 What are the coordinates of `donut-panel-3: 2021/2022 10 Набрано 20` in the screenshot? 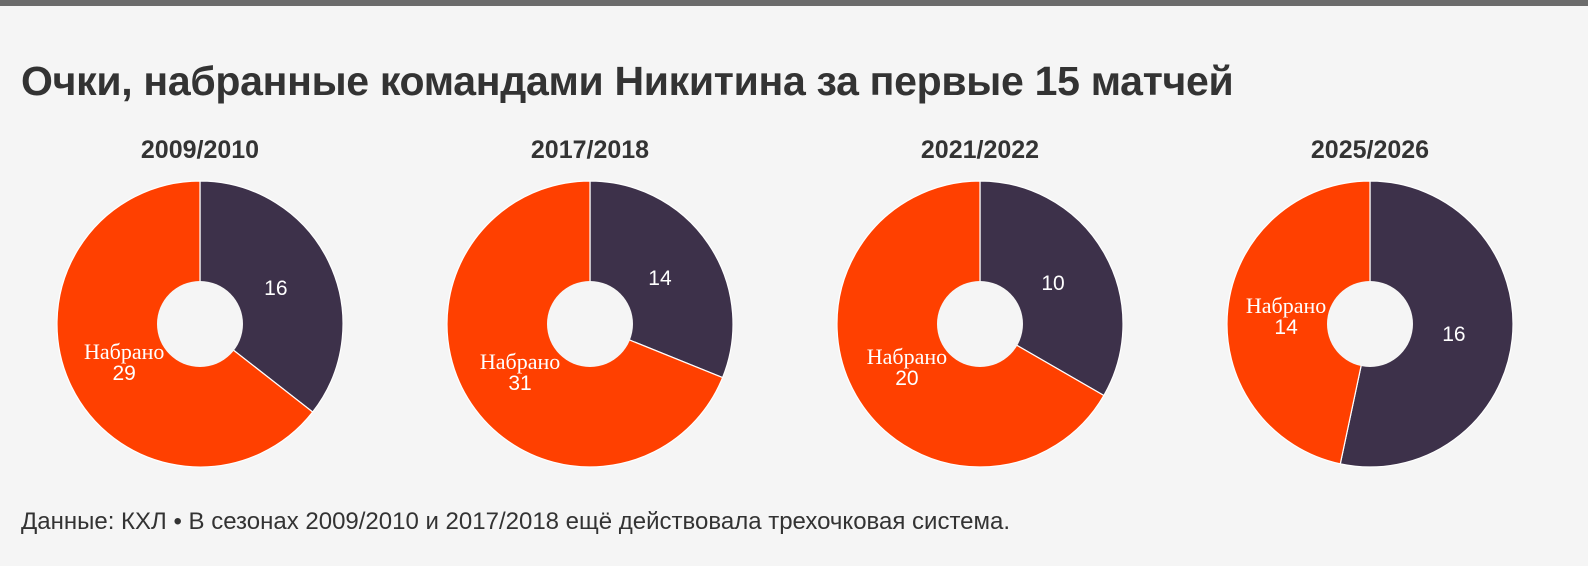 It's located at (980, 306).